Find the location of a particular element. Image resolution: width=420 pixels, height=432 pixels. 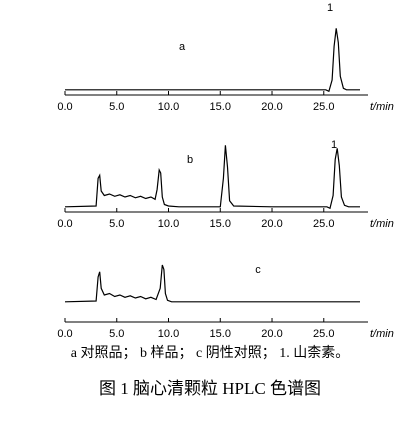

panel-label: b is located at coordinates (190, 160).